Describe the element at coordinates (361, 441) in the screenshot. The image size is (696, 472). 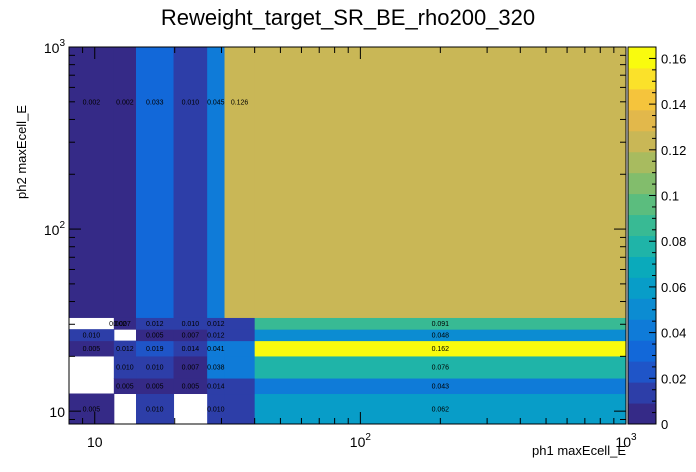
I see `x-tick-label: 10²` at that location.